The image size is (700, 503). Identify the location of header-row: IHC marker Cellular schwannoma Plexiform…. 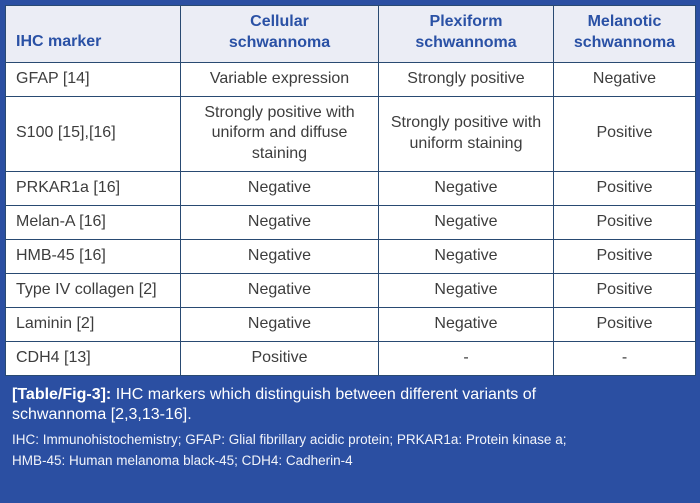
(350, 34).